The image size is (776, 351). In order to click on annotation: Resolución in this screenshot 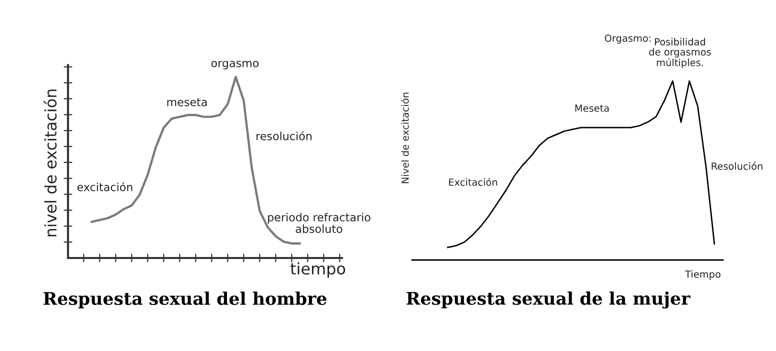, I will do `click(737, 166)`.